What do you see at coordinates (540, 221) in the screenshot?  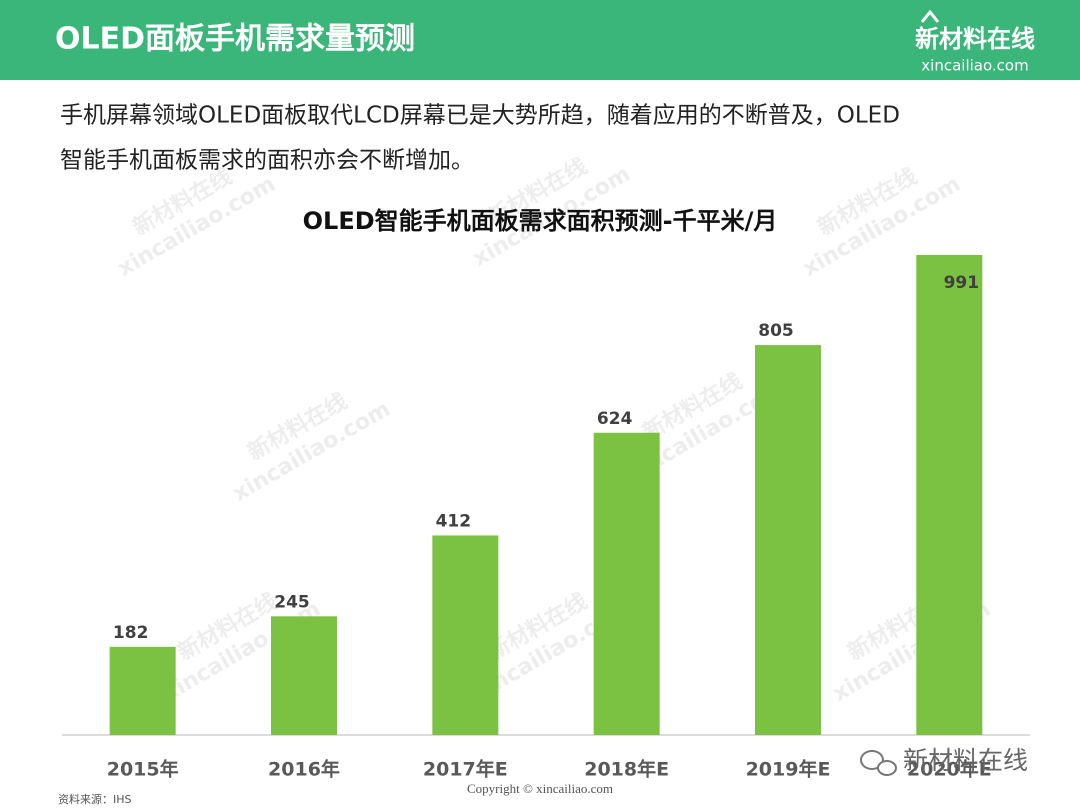 I see `chart-title: OLED智能手机面板需求面积预测-千平米/月` at bounding box center [540, 221].